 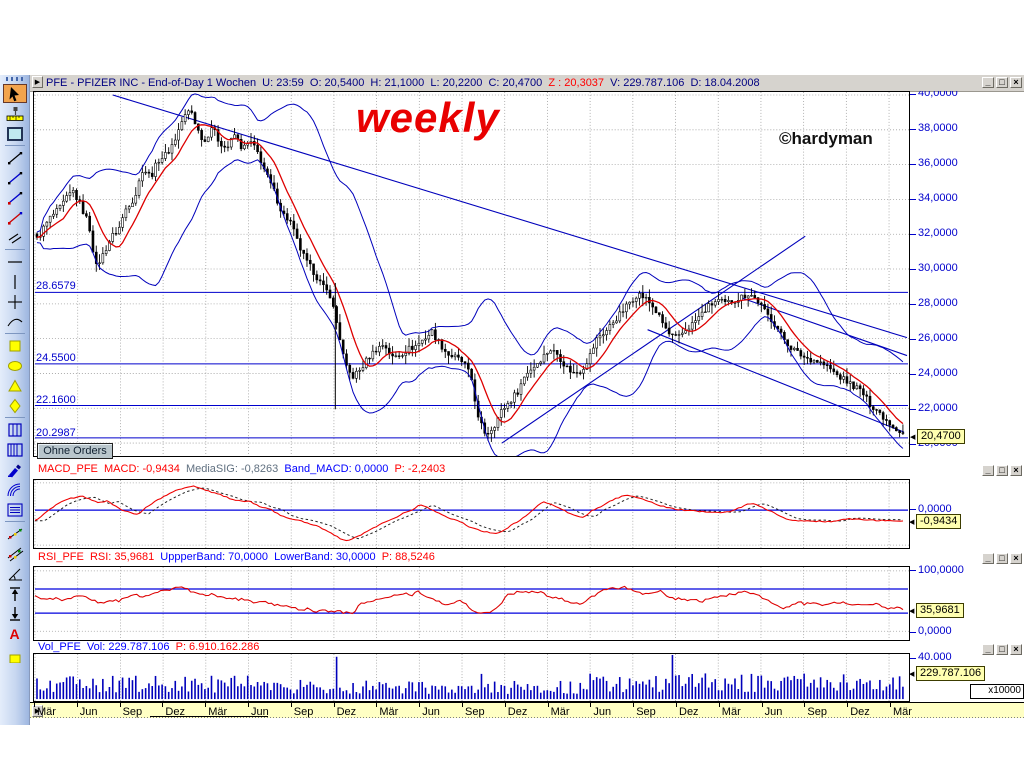 I want to click on time-axis-arrow-button: ▶, so click(x=37, y=711).